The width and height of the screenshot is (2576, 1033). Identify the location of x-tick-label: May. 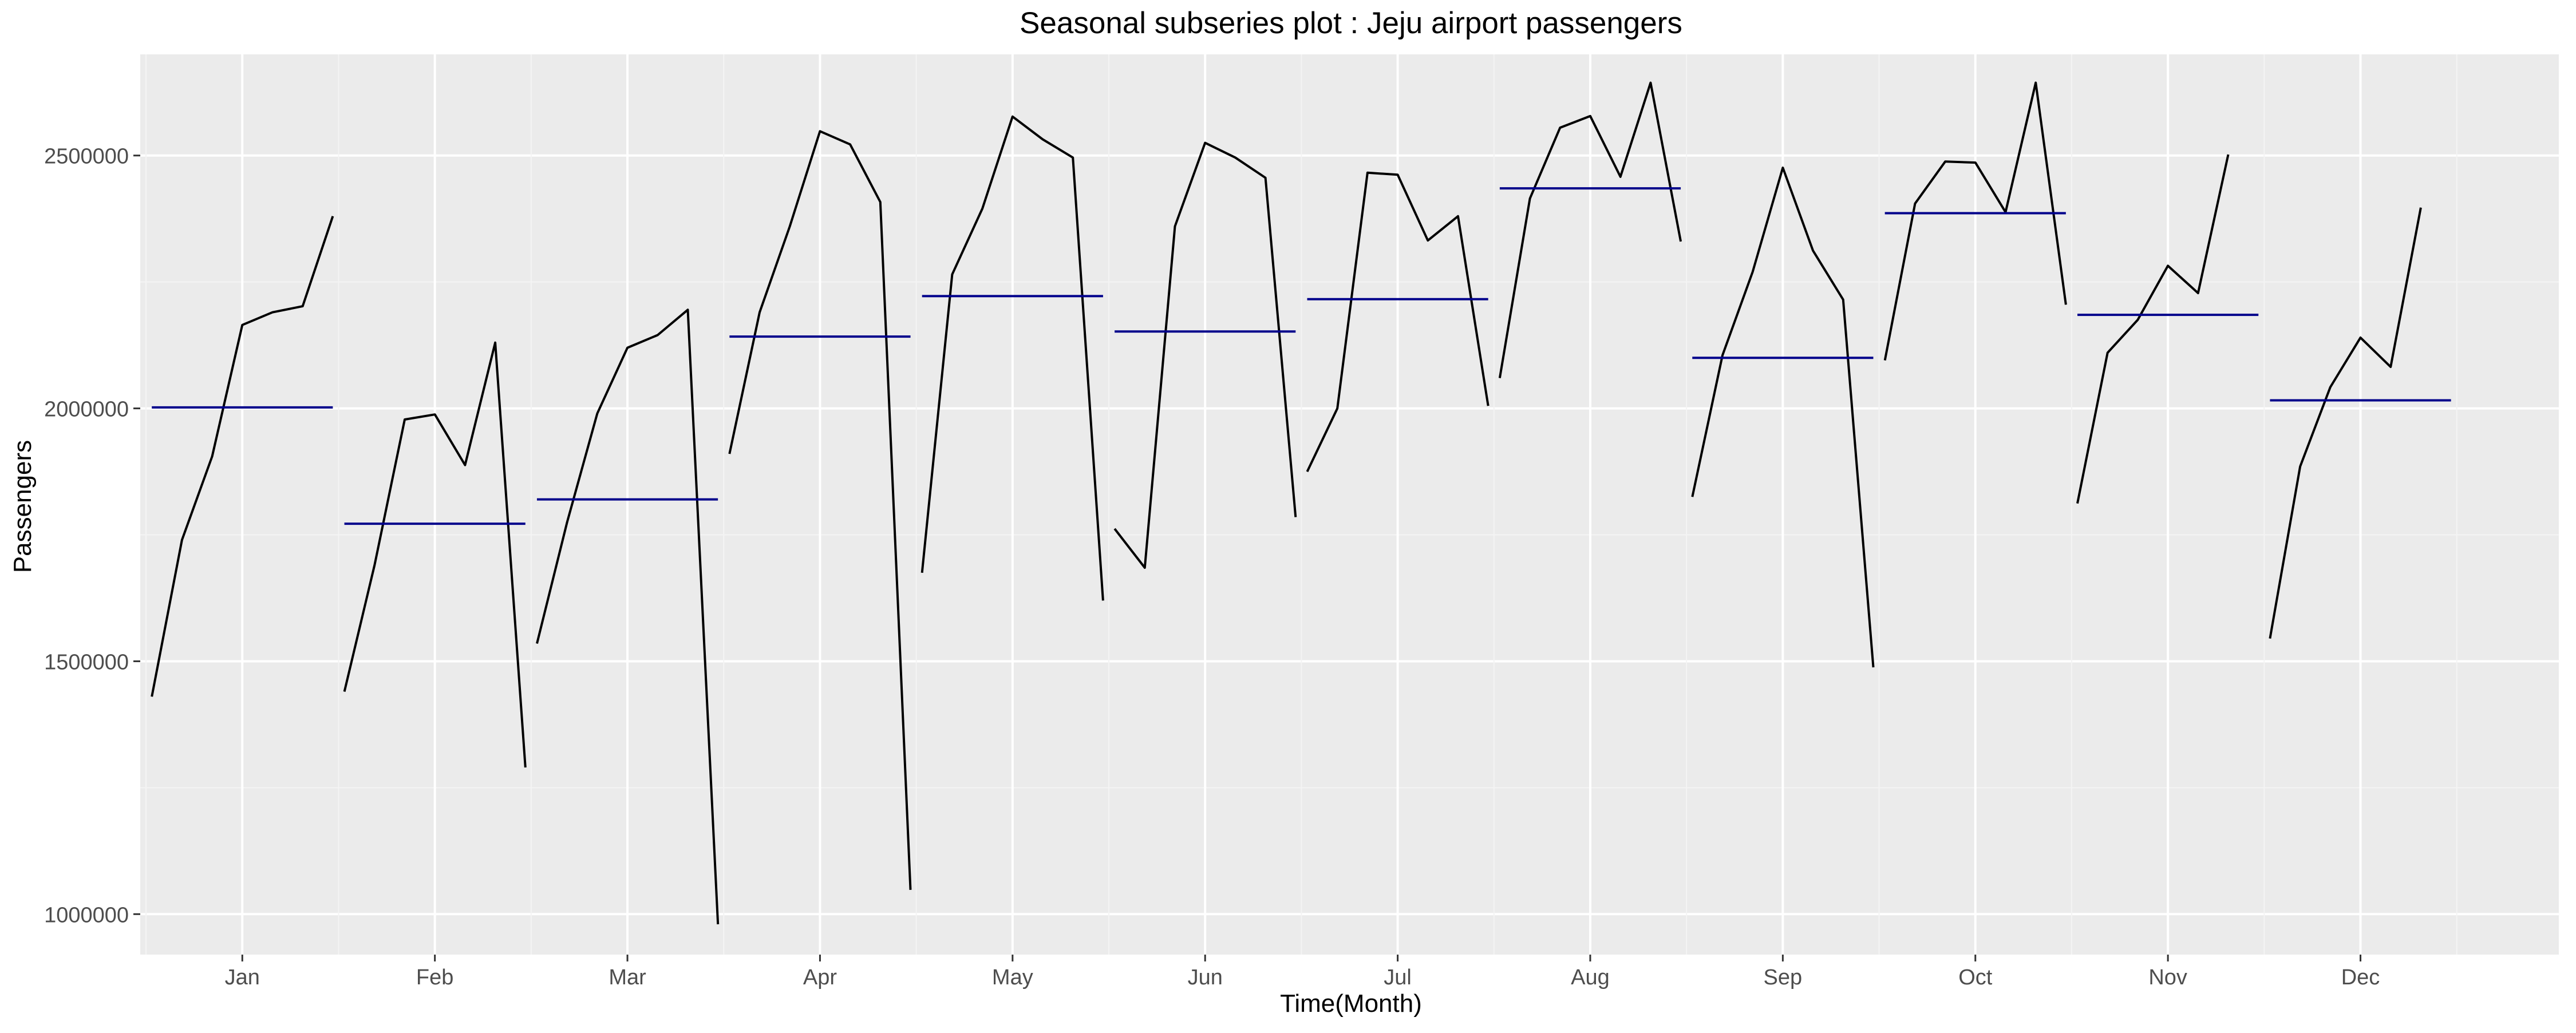
(1012, 977).